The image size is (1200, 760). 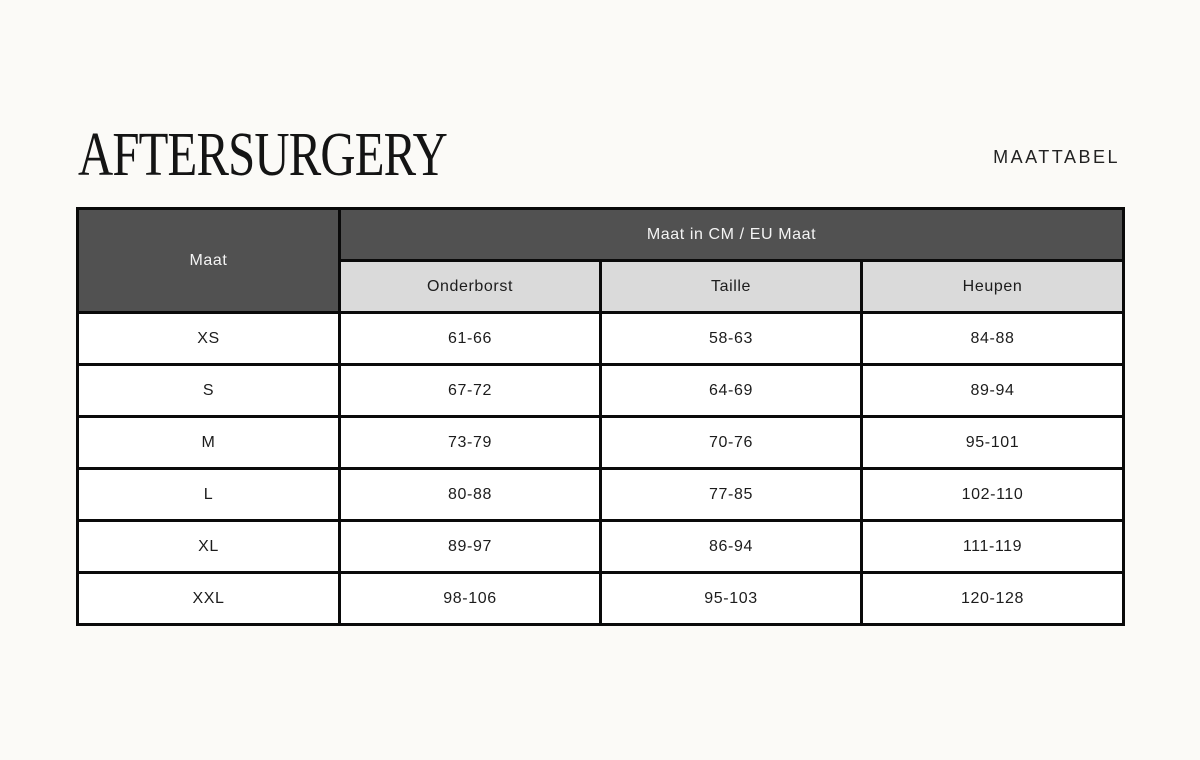 What do you see at coordinates (470, 338) in the screenshot?
I see `value-onderborst: 61-66` at bounding box center [470, 338].